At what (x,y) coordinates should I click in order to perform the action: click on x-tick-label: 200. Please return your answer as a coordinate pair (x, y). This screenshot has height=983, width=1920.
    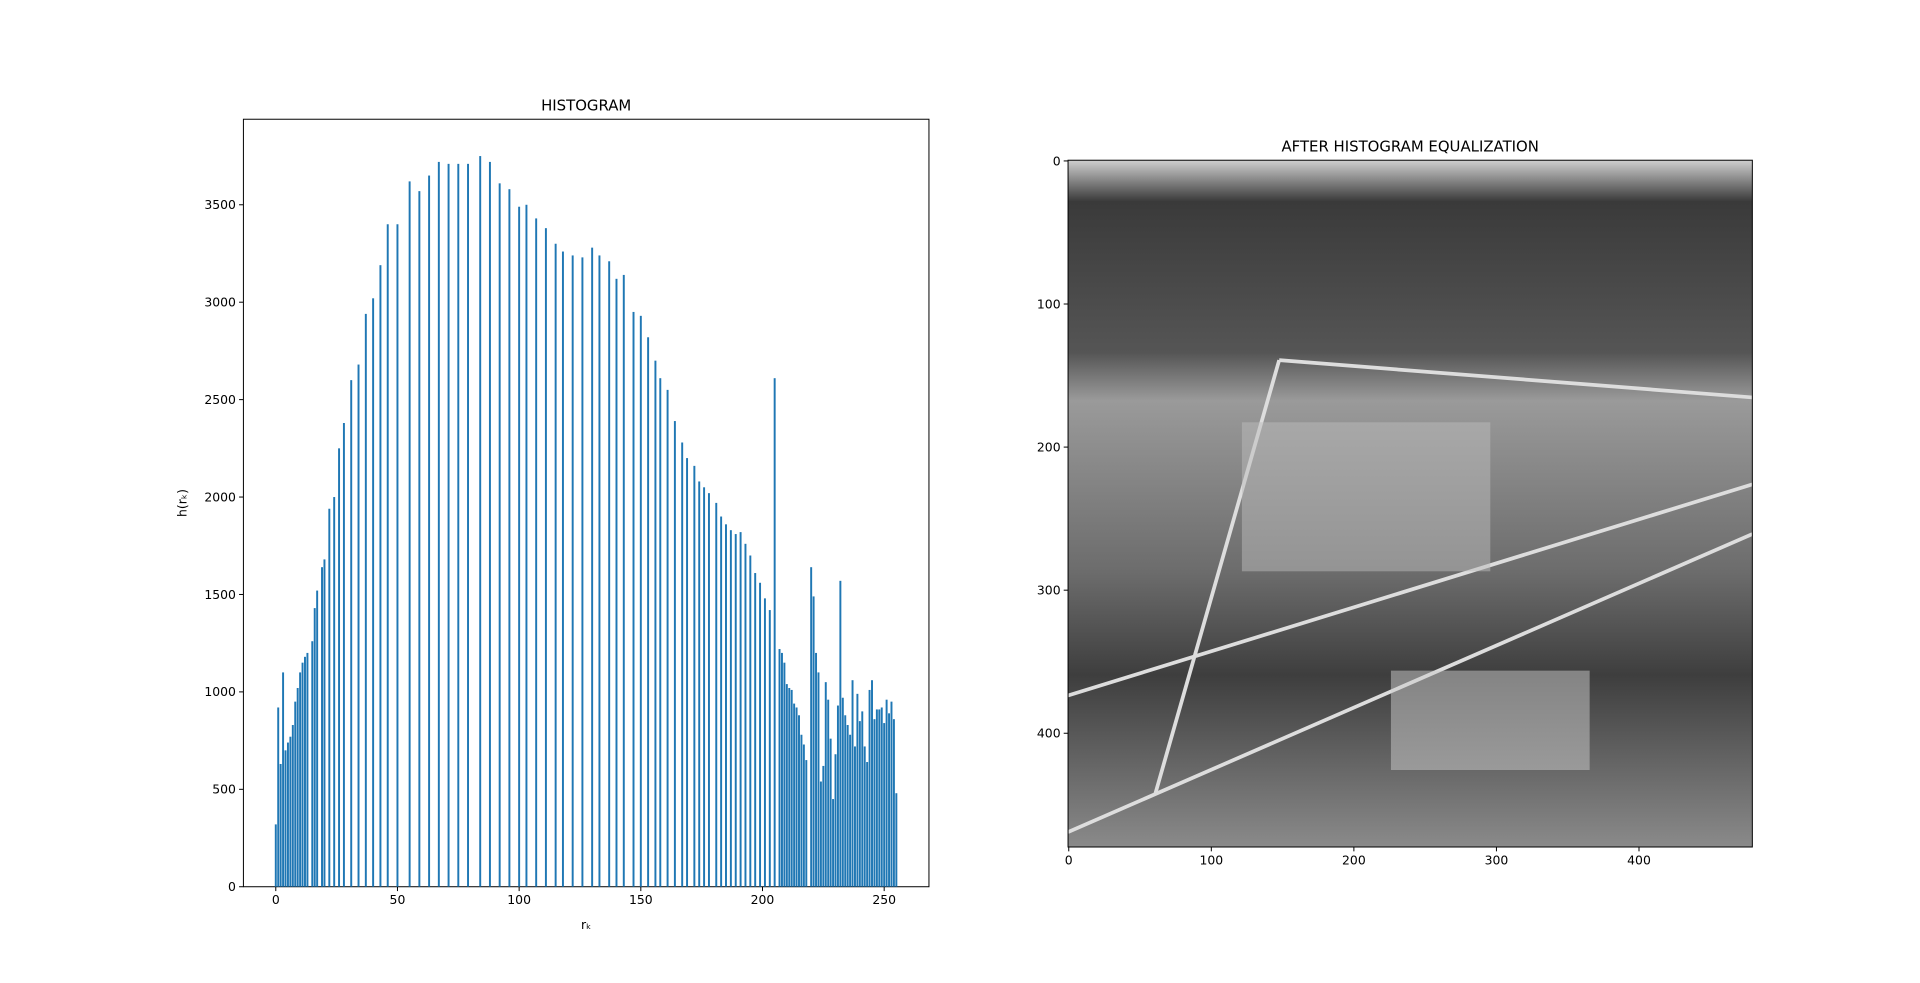
    Looking at the image, I should click on (1354, 859).